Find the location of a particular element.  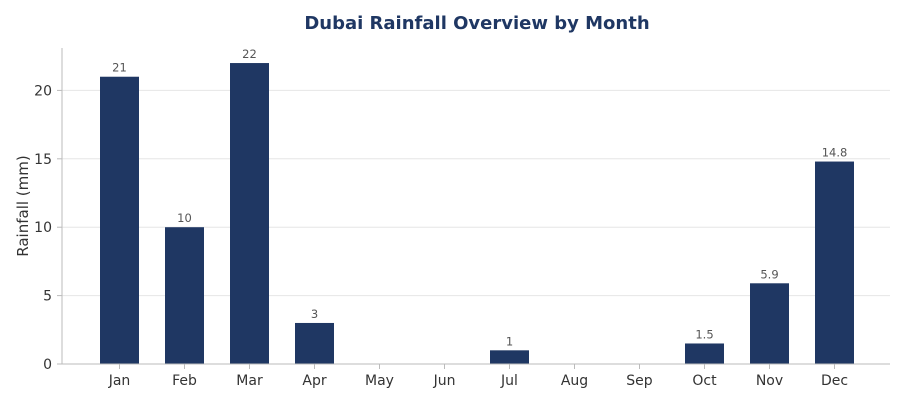

bar-oct is located at coordinates (704, 353).